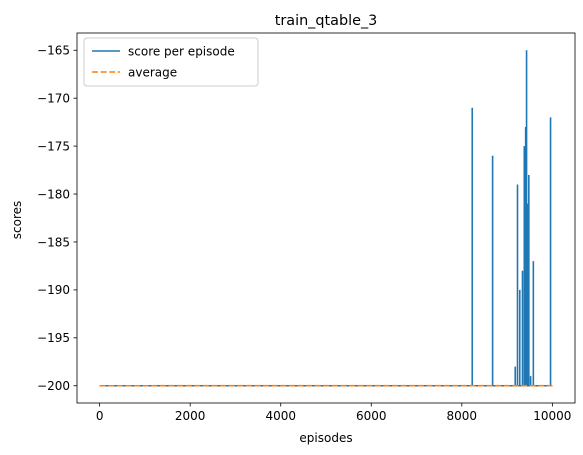  Describe the element at coordinates (53, 338) in the screenshot. I see `y-tick-label: −195` at that location.